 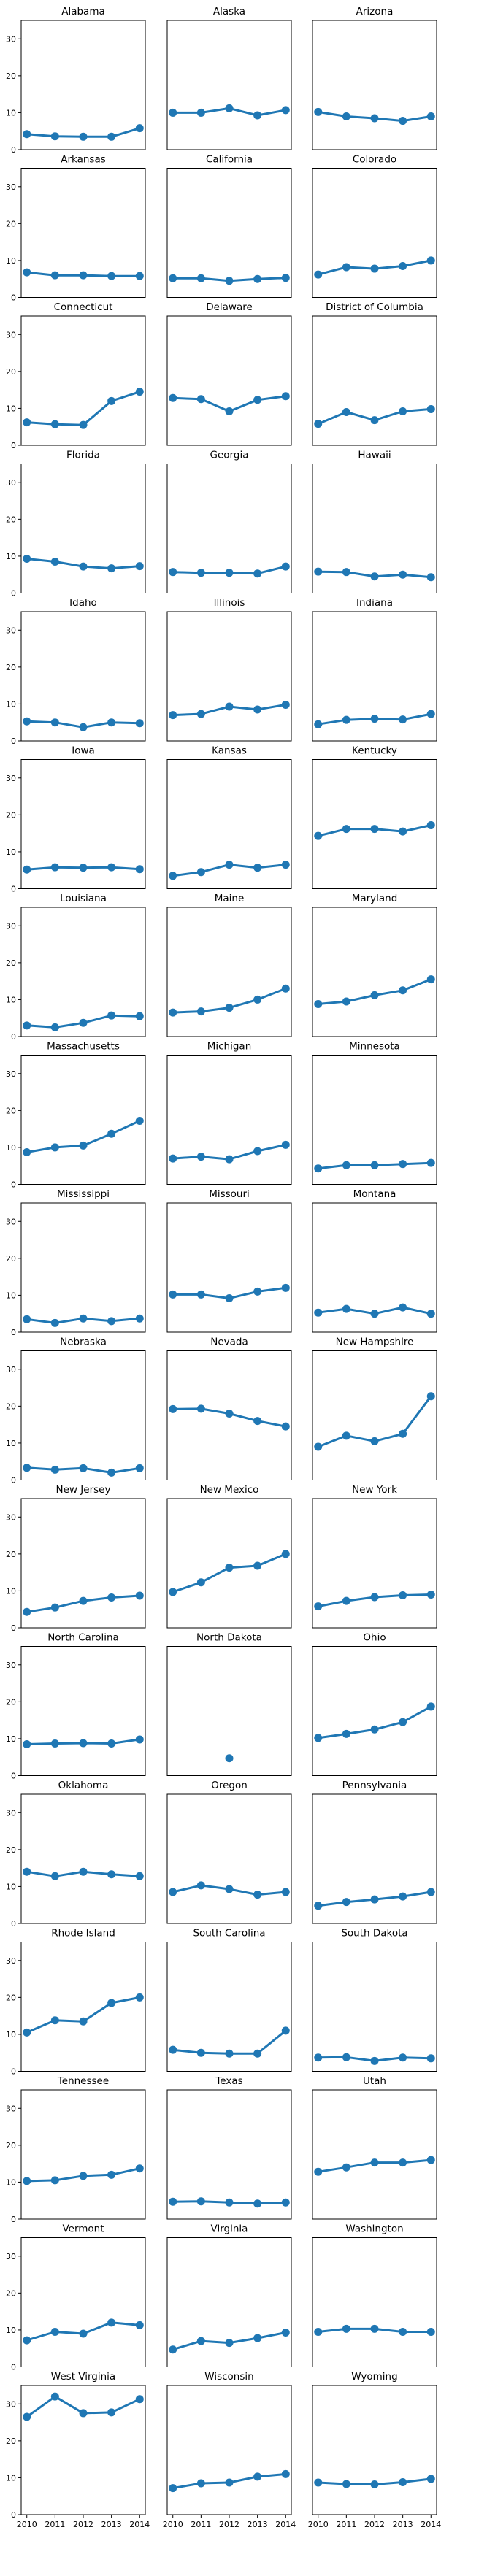 I want to click on panel-kansas: Kansas, so click(x=229, y=817).